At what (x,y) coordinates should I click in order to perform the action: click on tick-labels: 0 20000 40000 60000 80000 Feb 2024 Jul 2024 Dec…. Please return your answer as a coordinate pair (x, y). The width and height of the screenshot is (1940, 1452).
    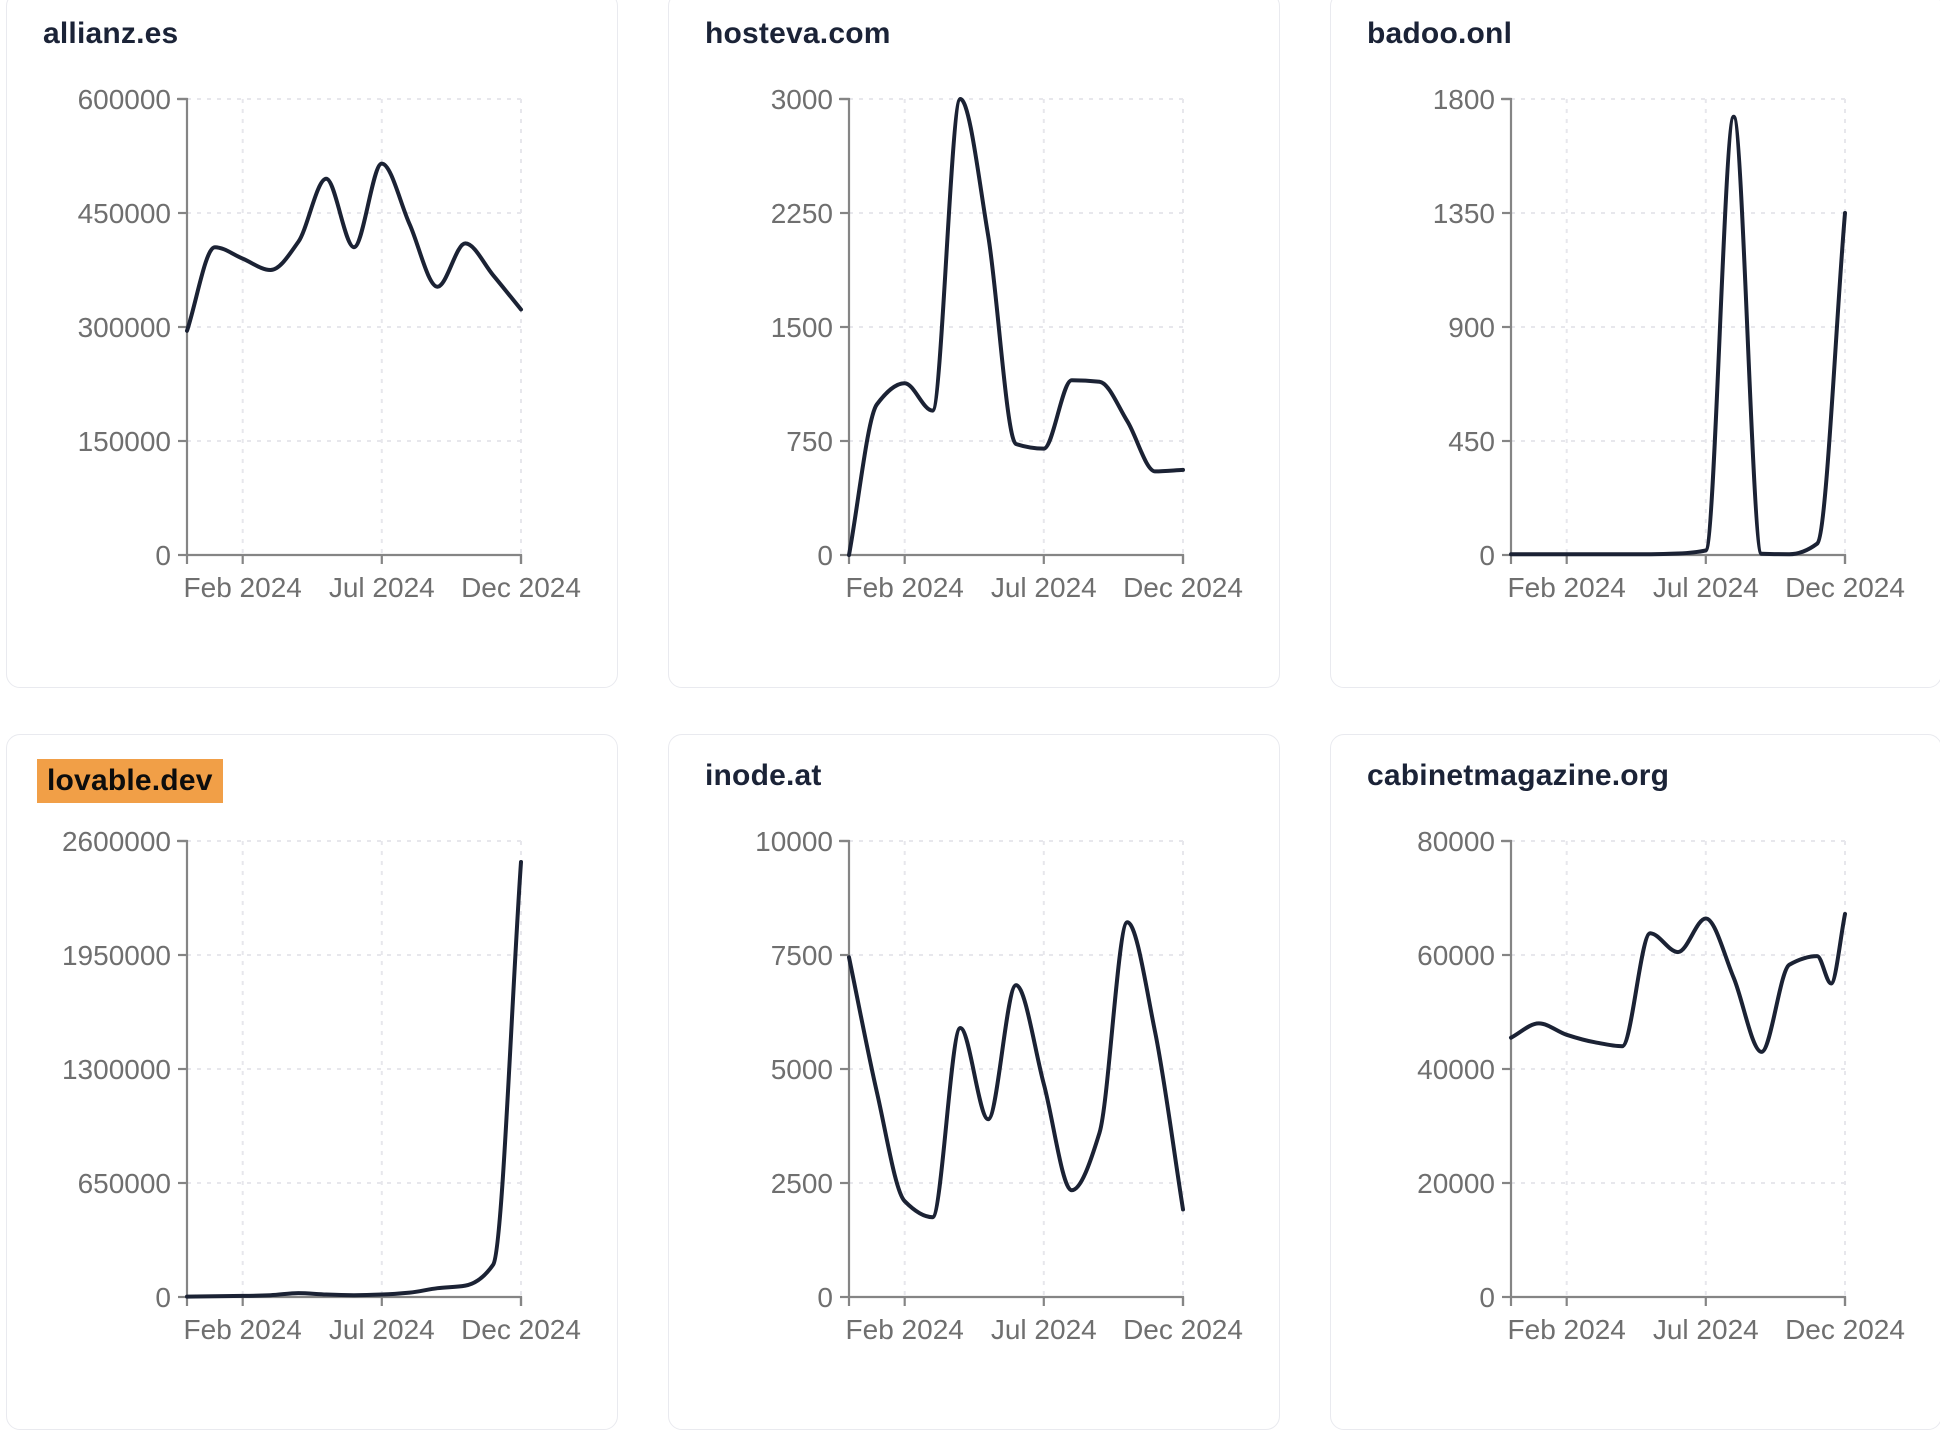
    Looking at the image, I should click on (1661, 1085).